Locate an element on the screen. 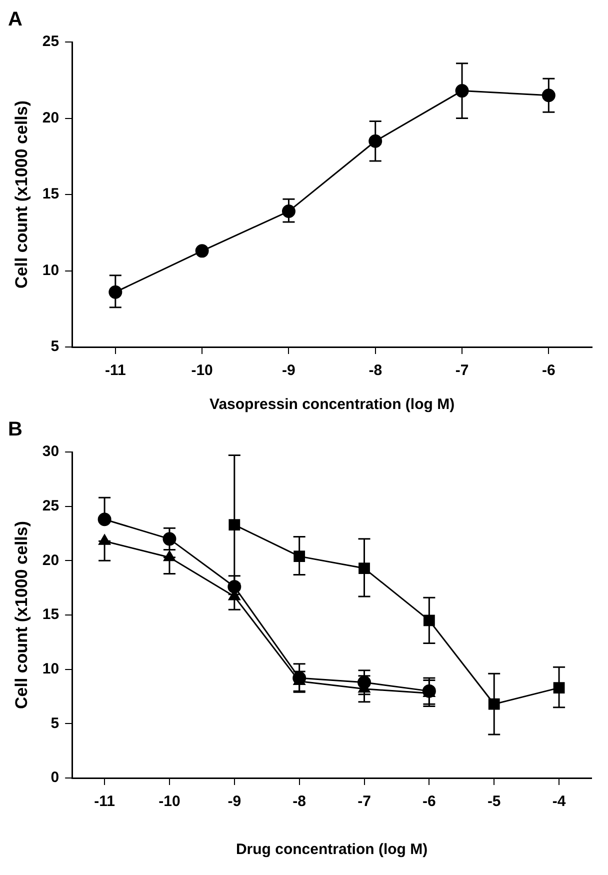  y-tick-label: 30 is located at coordinates (51, 451).